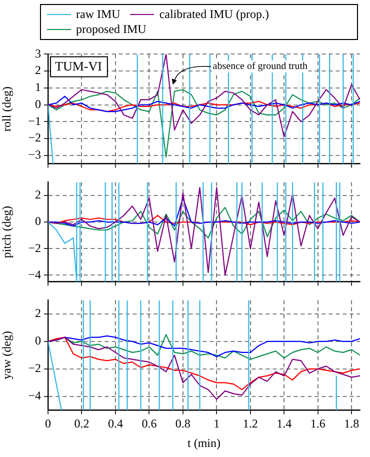  Describe the element at coordinates (7, 355) in the screenshot. I see `y-axis-title: yaw (deg)` at that location.